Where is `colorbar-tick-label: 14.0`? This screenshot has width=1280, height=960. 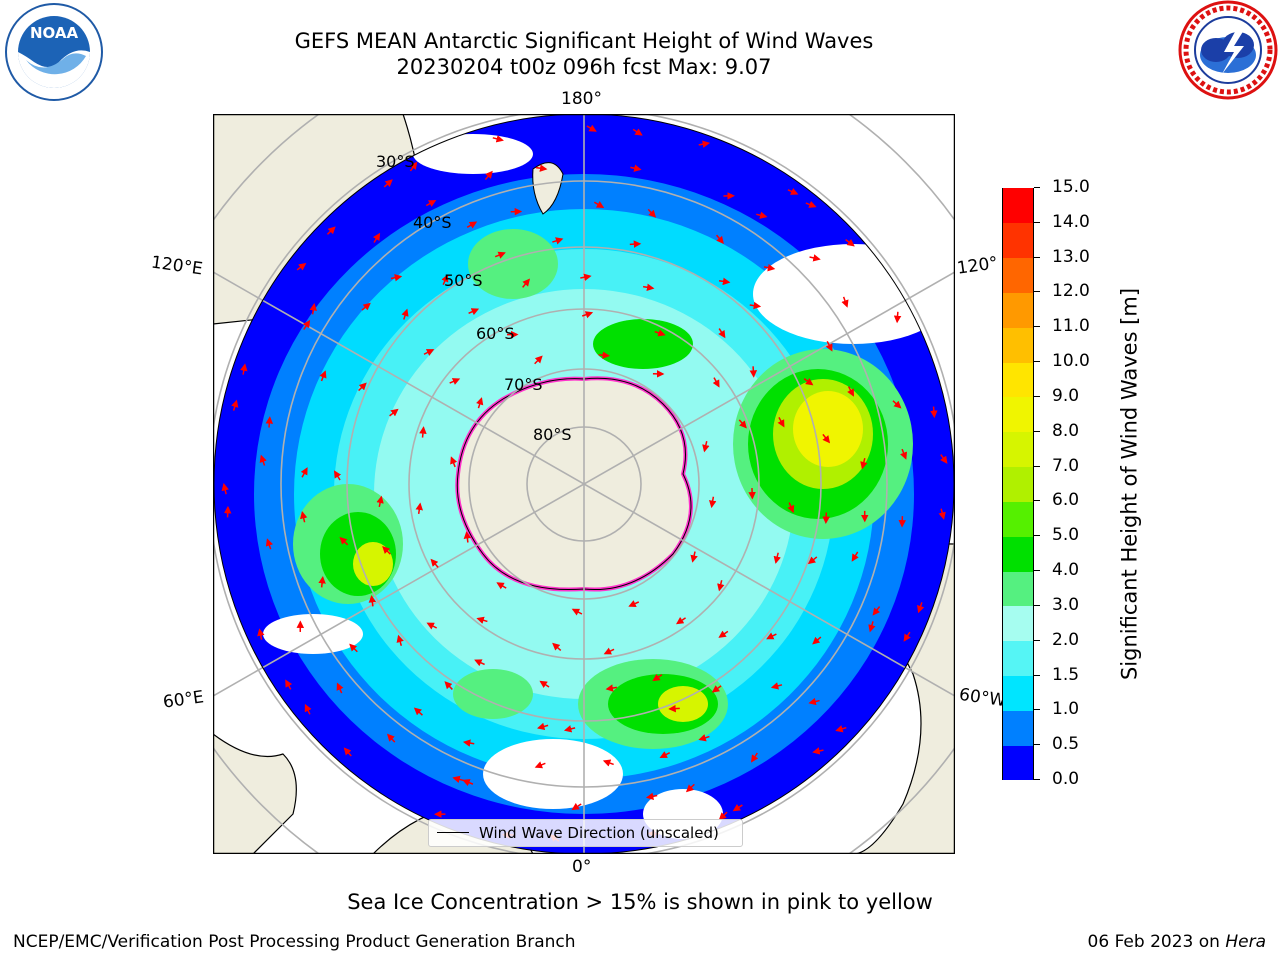 colorbar-tick-label: 14.0 is located at coordinates (1071, 221).